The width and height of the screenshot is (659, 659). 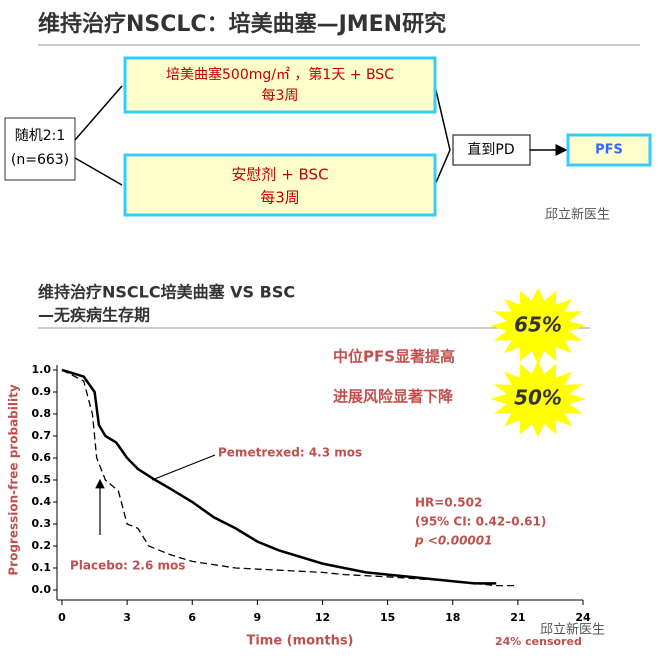 I want to click on annotation: Placebo: 2.6 mos, so click(x=127, y=566).